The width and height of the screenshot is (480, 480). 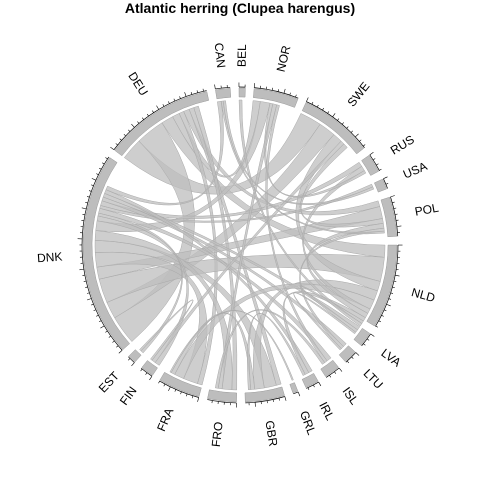 I want to click on sector-axis-est, so click(x=131, y=359).